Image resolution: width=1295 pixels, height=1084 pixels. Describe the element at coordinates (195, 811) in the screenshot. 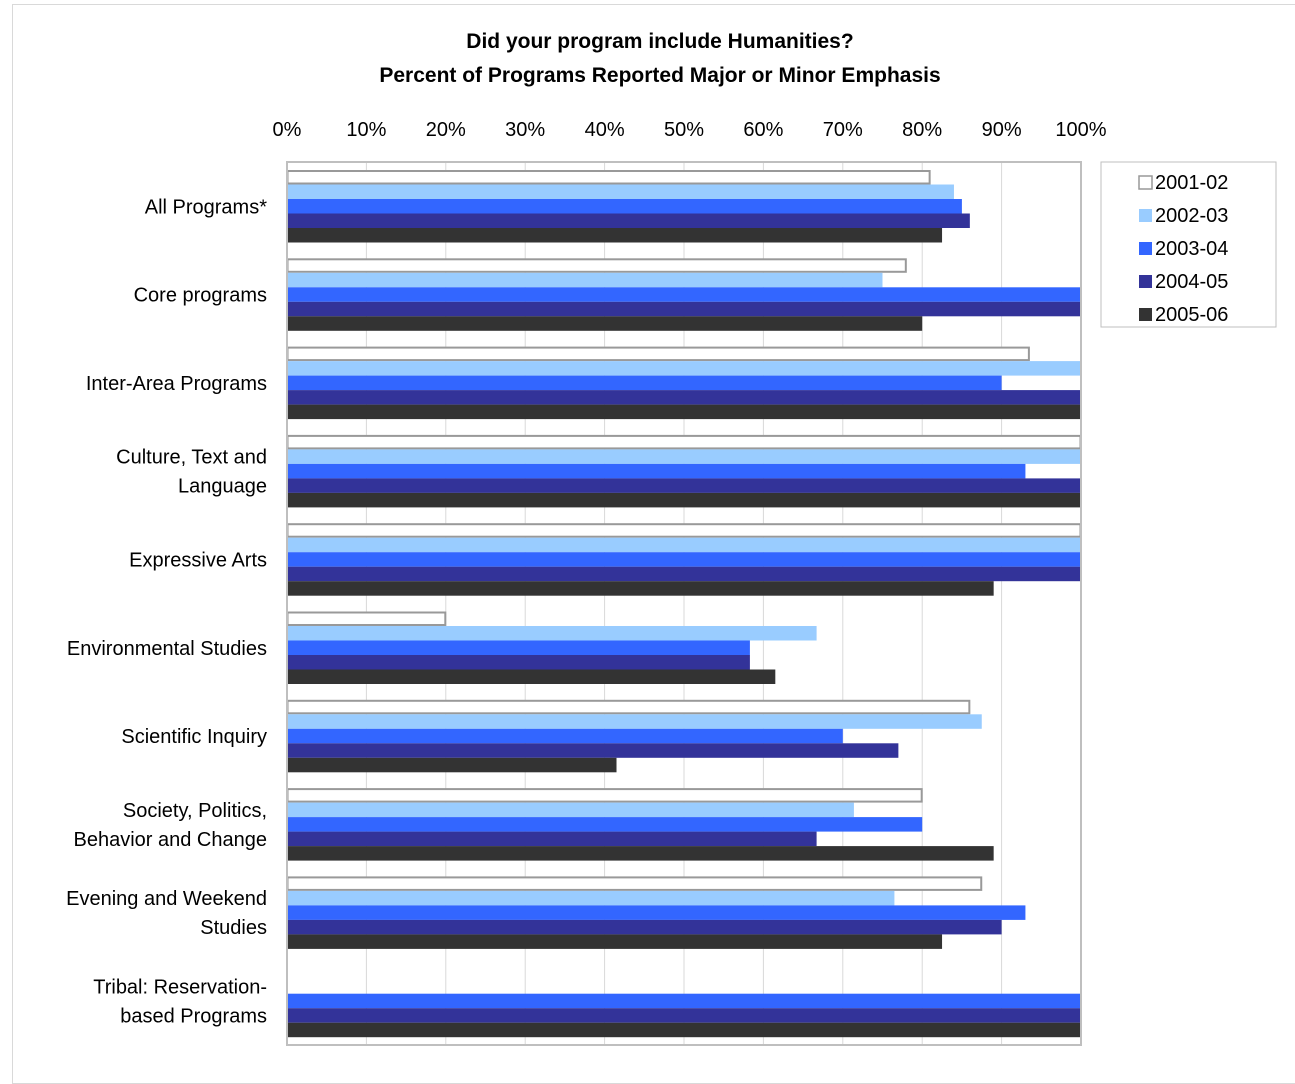

I see `category-label: Society, Politics,` at that location.